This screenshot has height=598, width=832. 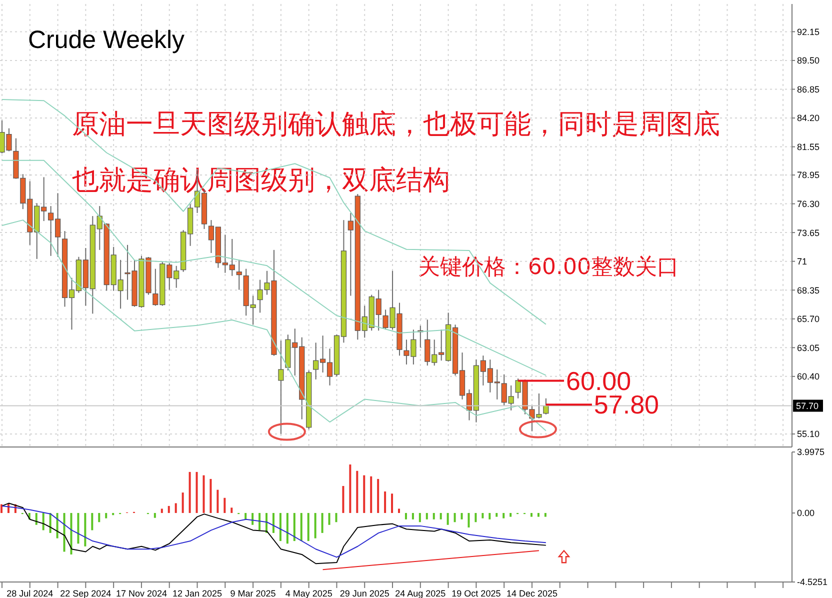 I want to click on y-tick-label: 65.70, so click(x=808, y=319).